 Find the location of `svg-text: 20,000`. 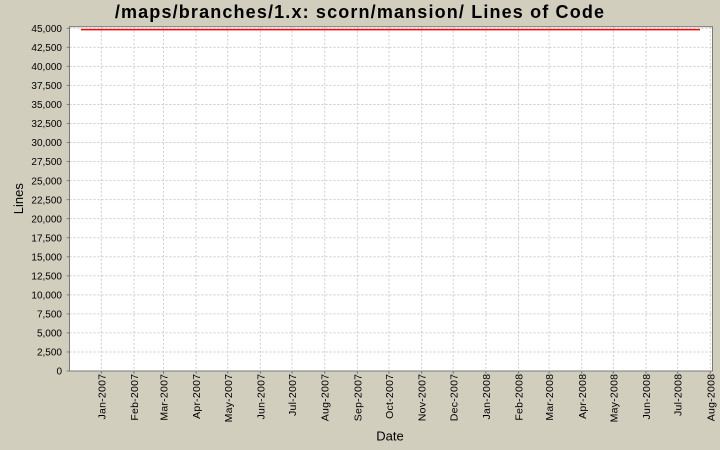

svg-text: 20,000 is located at coordinates (46, 219).